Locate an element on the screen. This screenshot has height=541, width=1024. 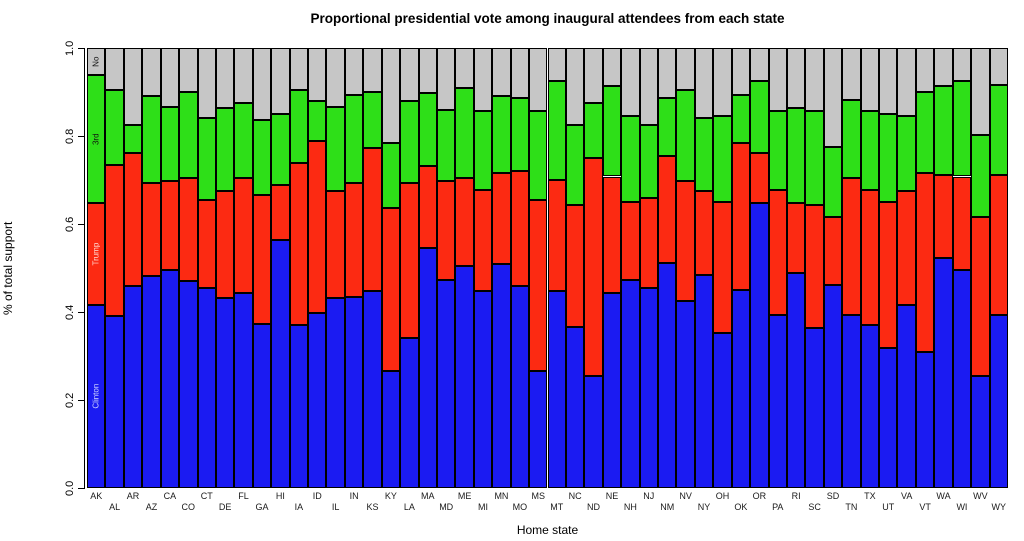
bar-KY-segment-No is located at coordinates (391, 96).